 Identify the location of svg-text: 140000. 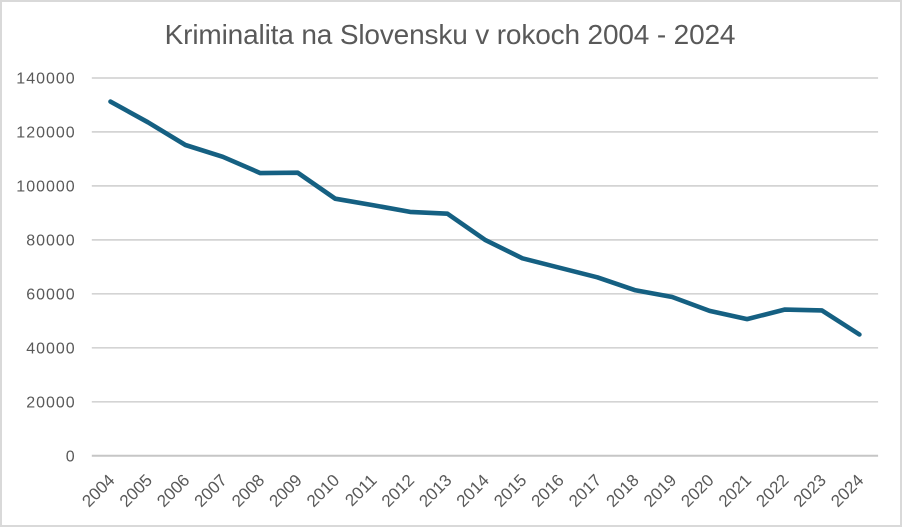
(45, 78).